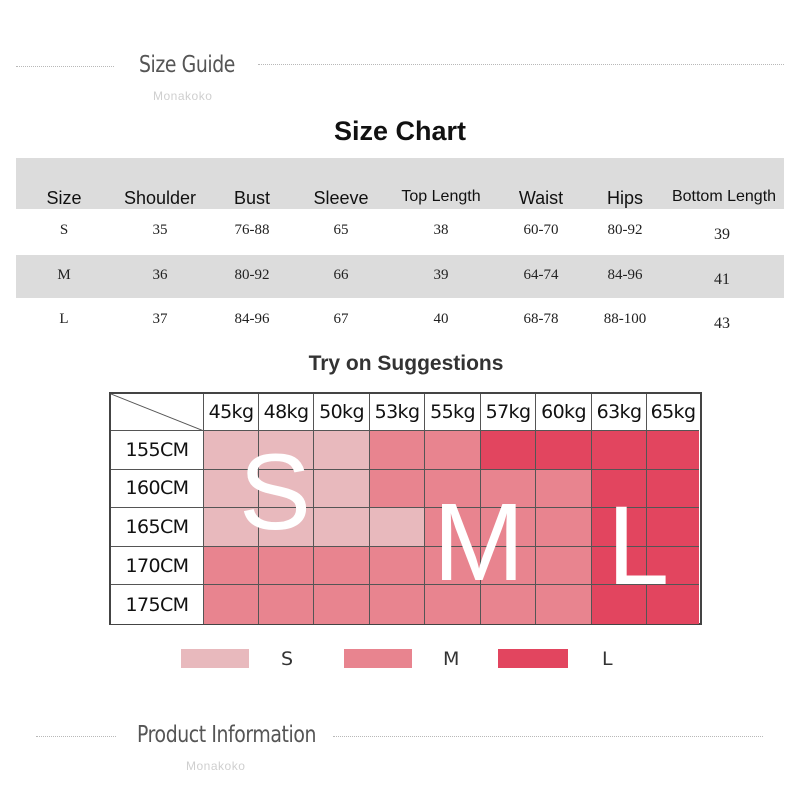 The width and height of the screenshot is (800, 800). I want to click on cell-hips: 80-92, so click(625, 230).